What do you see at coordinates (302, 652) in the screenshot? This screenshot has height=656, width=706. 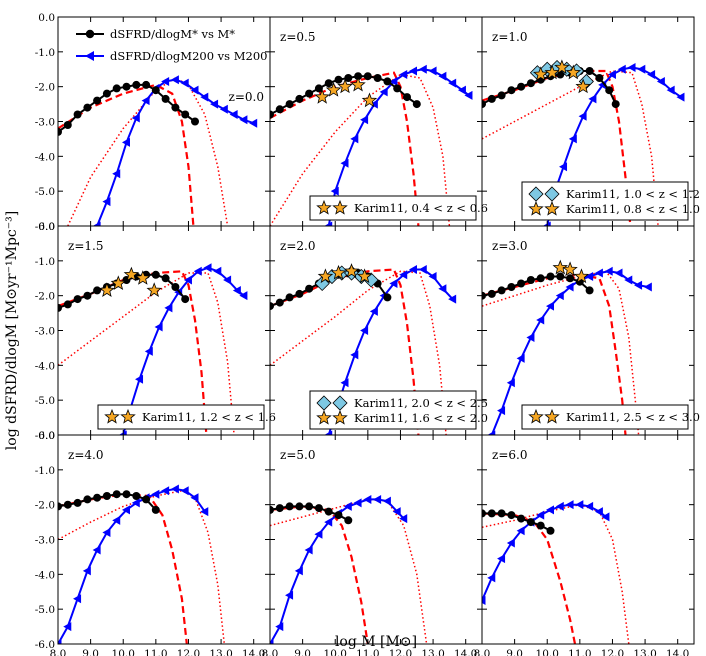 I see `x-tick-label: 9.0` at bounding box center [302, 652].